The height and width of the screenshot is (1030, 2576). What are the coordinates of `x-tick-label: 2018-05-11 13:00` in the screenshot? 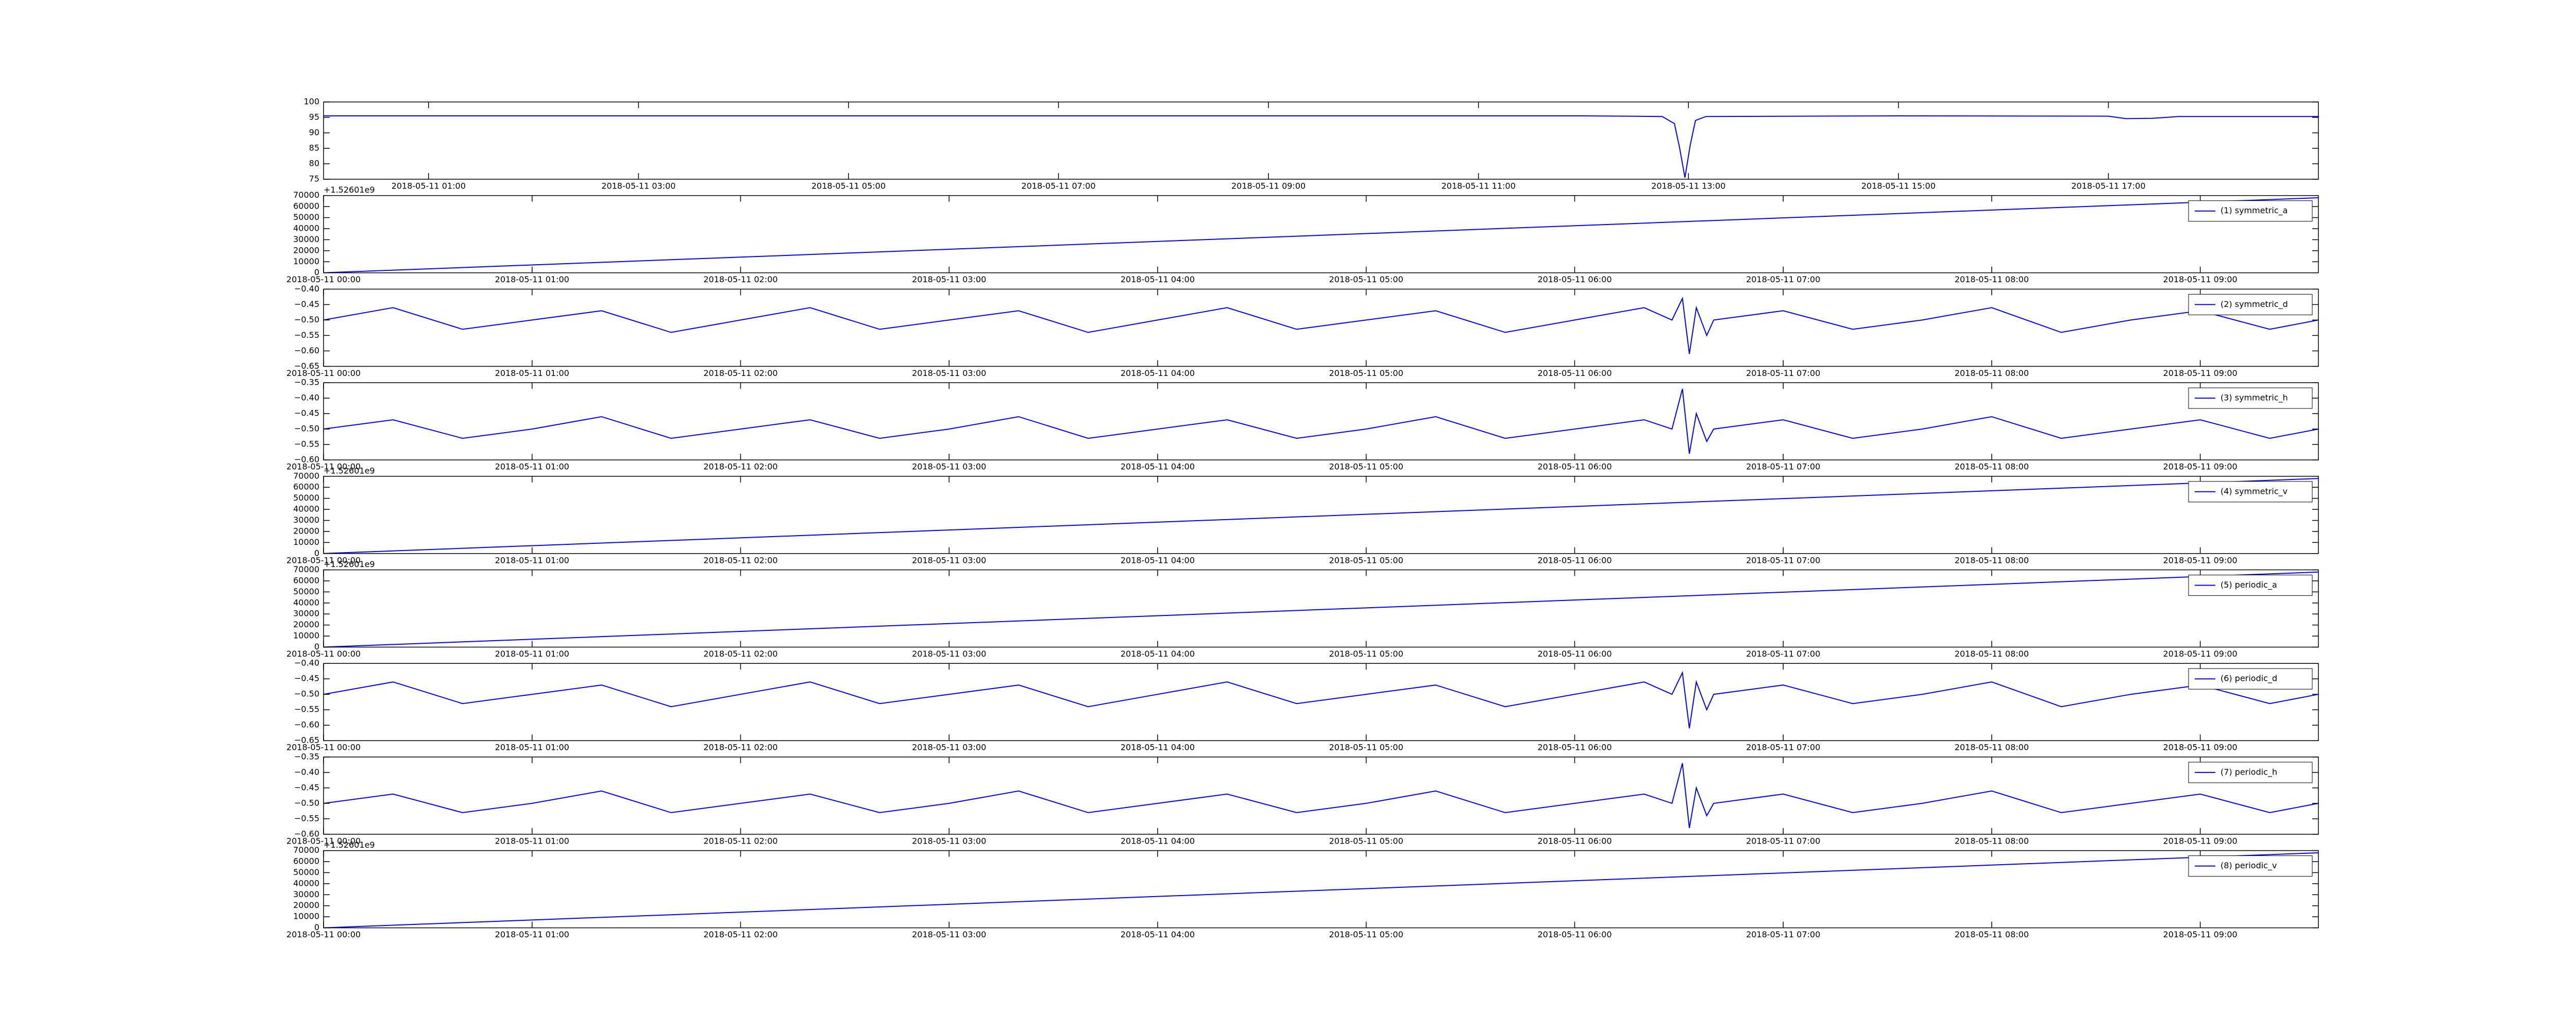 It's located at (1688, 186).